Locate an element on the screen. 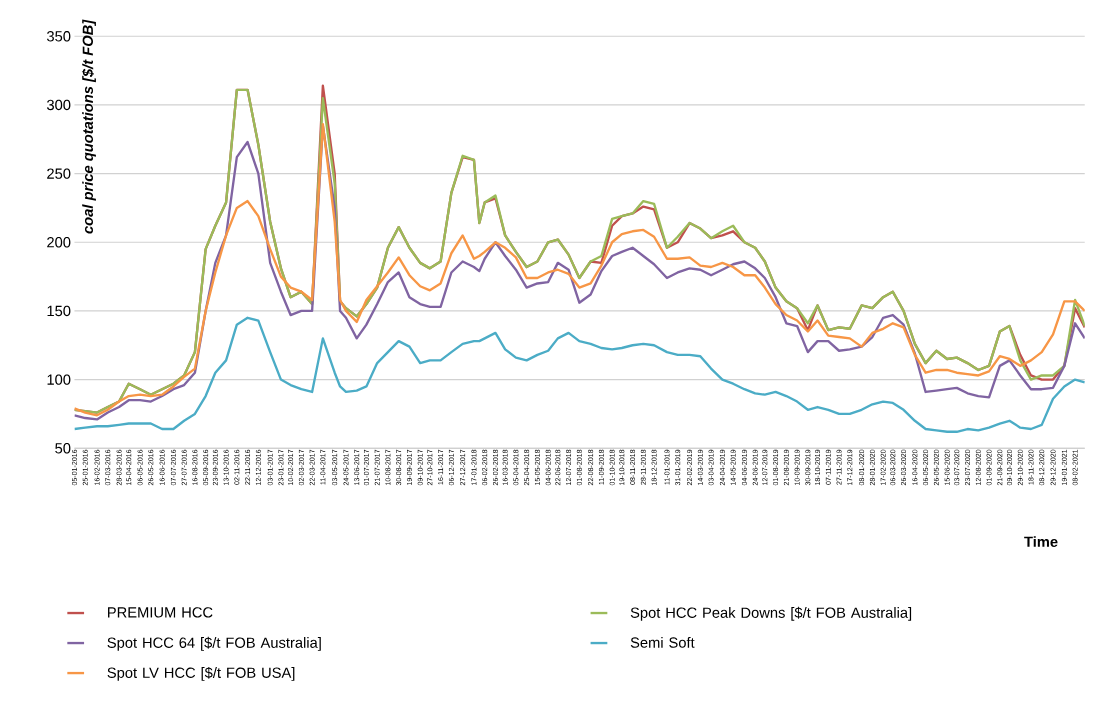  y-tick-label: 50 is located at coordinates (63, 448).